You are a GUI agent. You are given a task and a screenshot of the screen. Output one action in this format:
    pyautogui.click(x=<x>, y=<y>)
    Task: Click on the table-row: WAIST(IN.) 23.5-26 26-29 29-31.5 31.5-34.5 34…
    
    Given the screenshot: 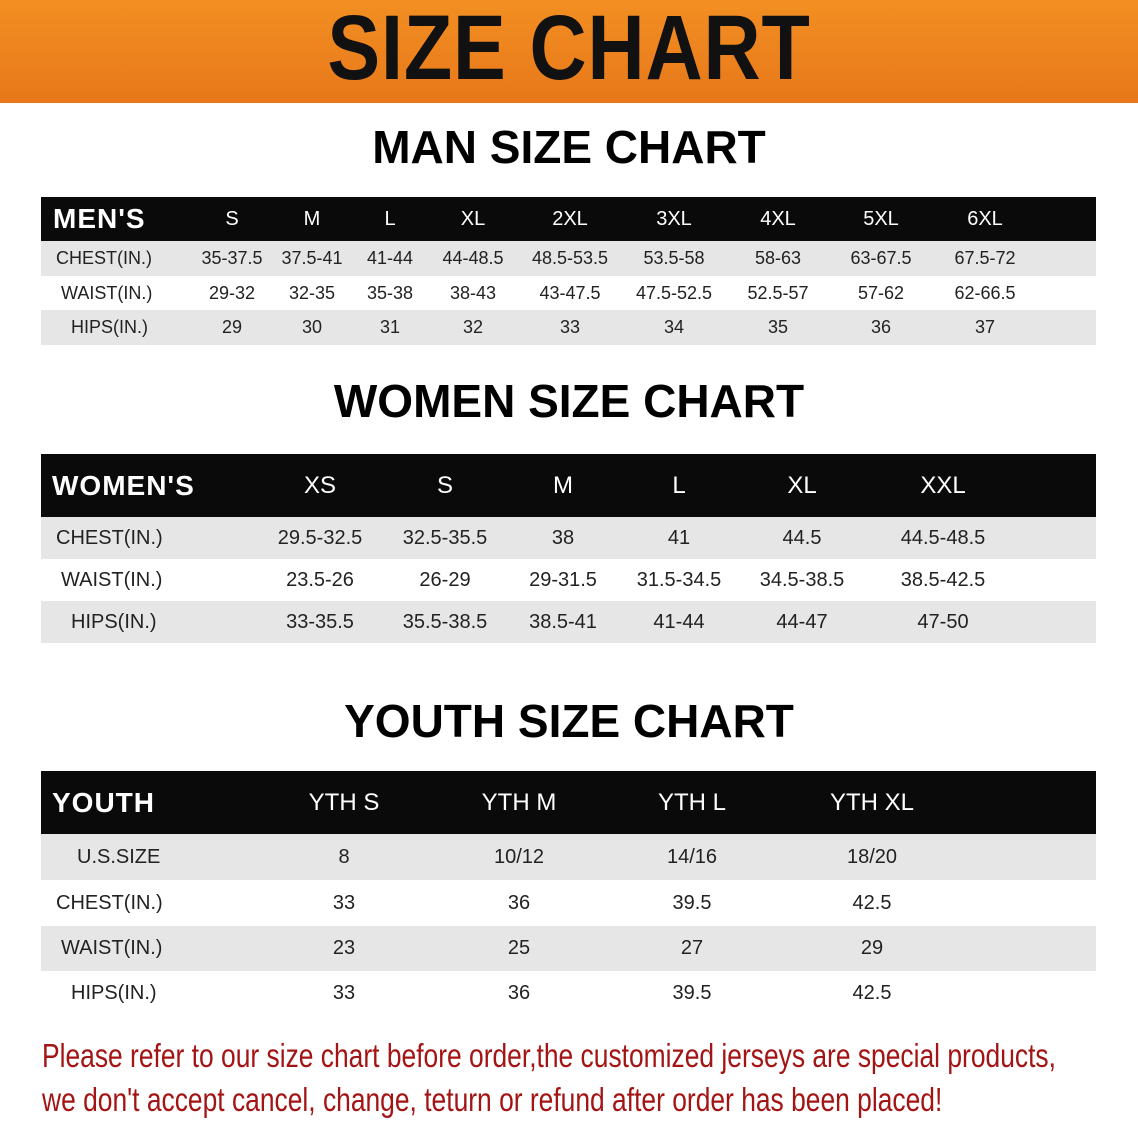 What is the action you would take?
    pyautogui.click(x=568, y=580)
    